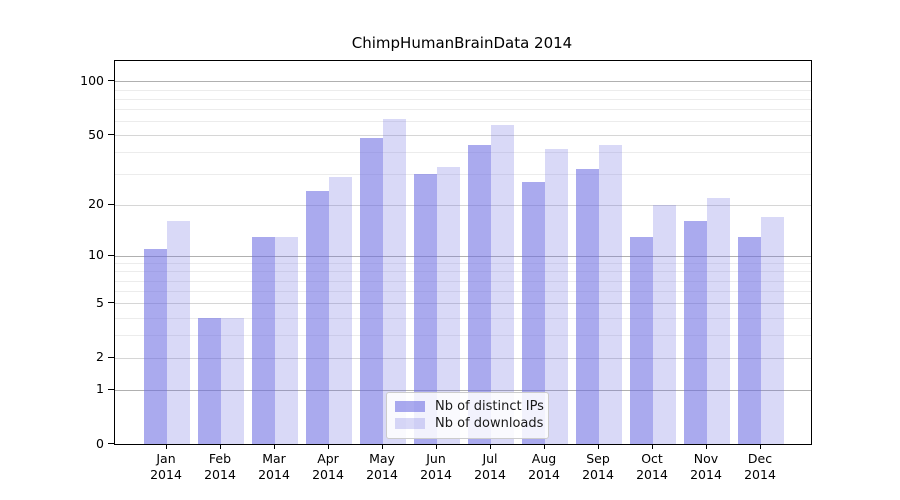  I want to click on x-tick-label: Aug 2014, so click(544, 466).